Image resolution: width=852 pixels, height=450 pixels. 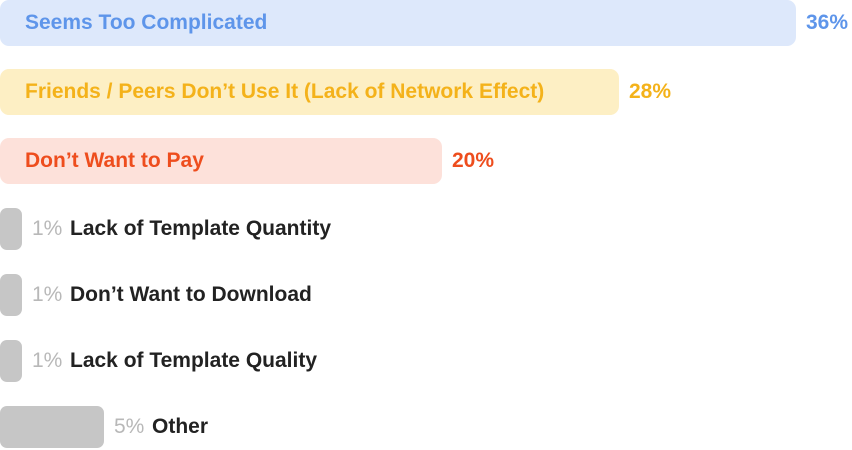 I want to click on category-label: Lack of Template Quality, so click(x=194, y=360).